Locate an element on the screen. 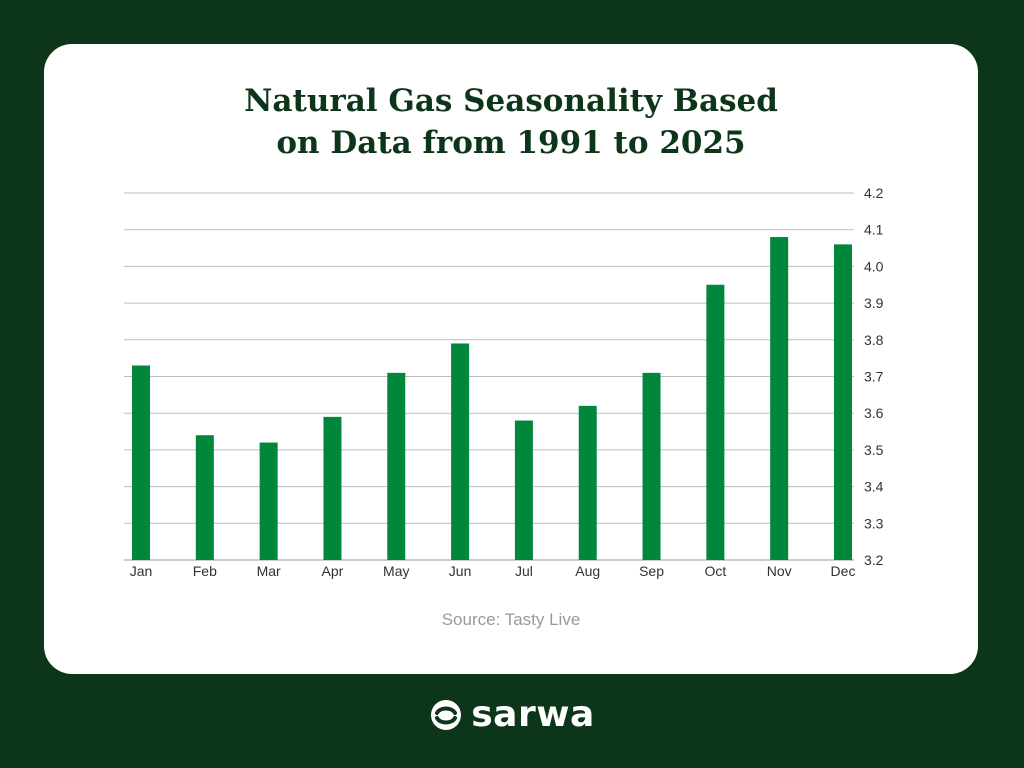  source-note: Source: Tasty Live is located at coordinates (511, 619).